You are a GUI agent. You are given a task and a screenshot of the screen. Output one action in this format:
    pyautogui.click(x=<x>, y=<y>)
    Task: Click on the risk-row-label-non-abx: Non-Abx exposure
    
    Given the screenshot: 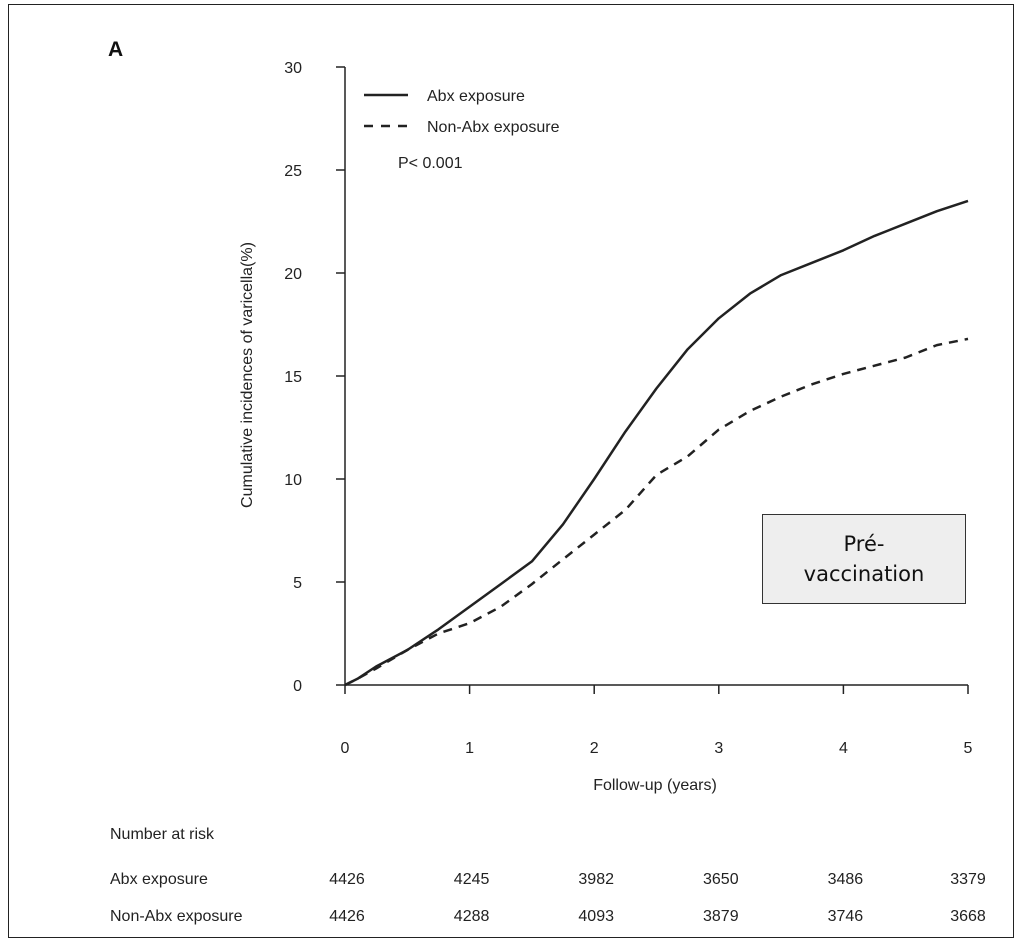 What is the action you would take?
    pyautogui.click(x=176, y=916)
    